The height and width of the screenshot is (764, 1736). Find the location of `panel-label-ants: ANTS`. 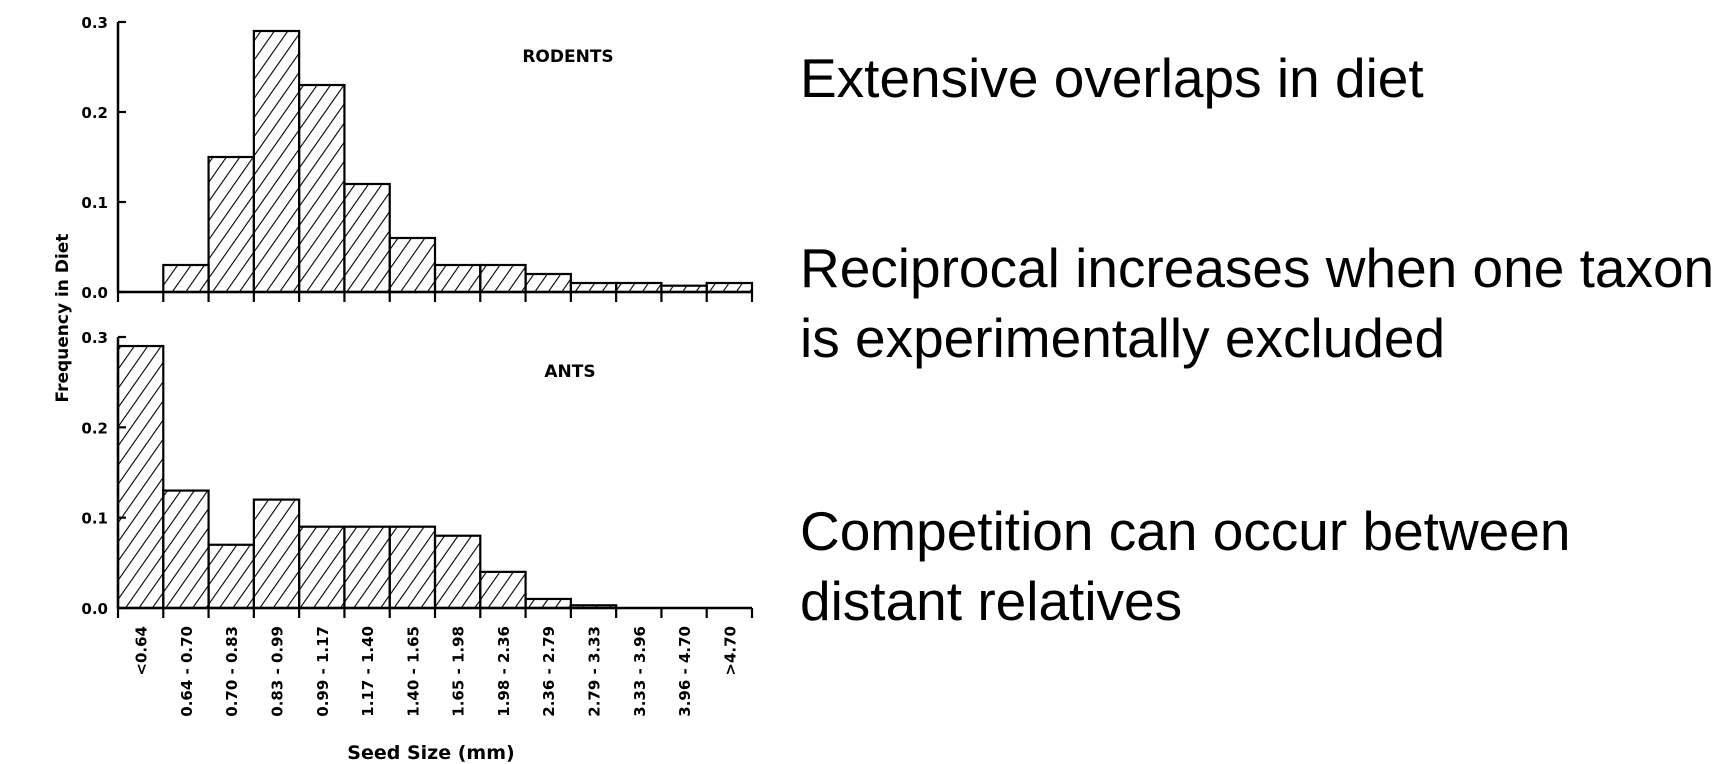

panel-label-ants: ANTS is located at coordinates (569, 372).